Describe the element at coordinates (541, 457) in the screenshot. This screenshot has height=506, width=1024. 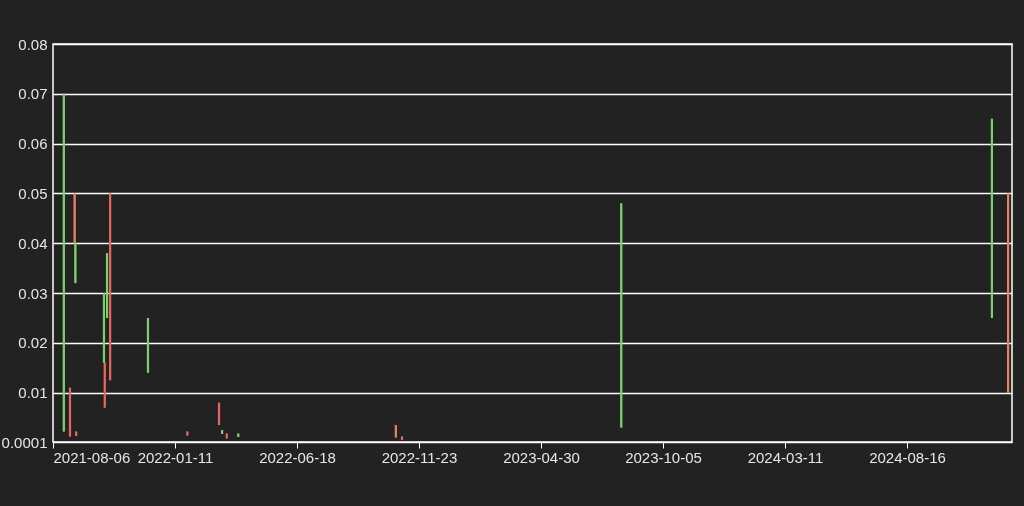
I see `x-tick-label: 2023-04-30` at that location.